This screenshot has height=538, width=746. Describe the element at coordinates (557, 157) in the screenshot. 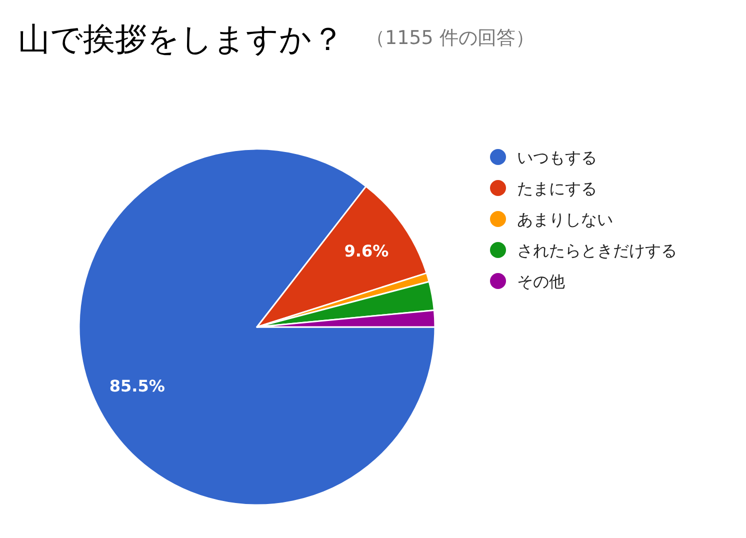

I see `legend-label: いつもする` at that location.